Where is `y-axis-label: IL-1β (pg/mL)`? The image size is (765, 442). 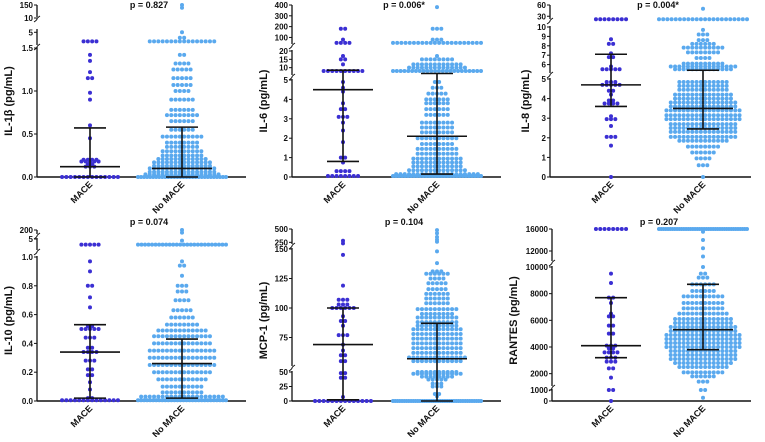
y-axis-label: IL-1β (pg/mL) is located at coordinates (9, 101).